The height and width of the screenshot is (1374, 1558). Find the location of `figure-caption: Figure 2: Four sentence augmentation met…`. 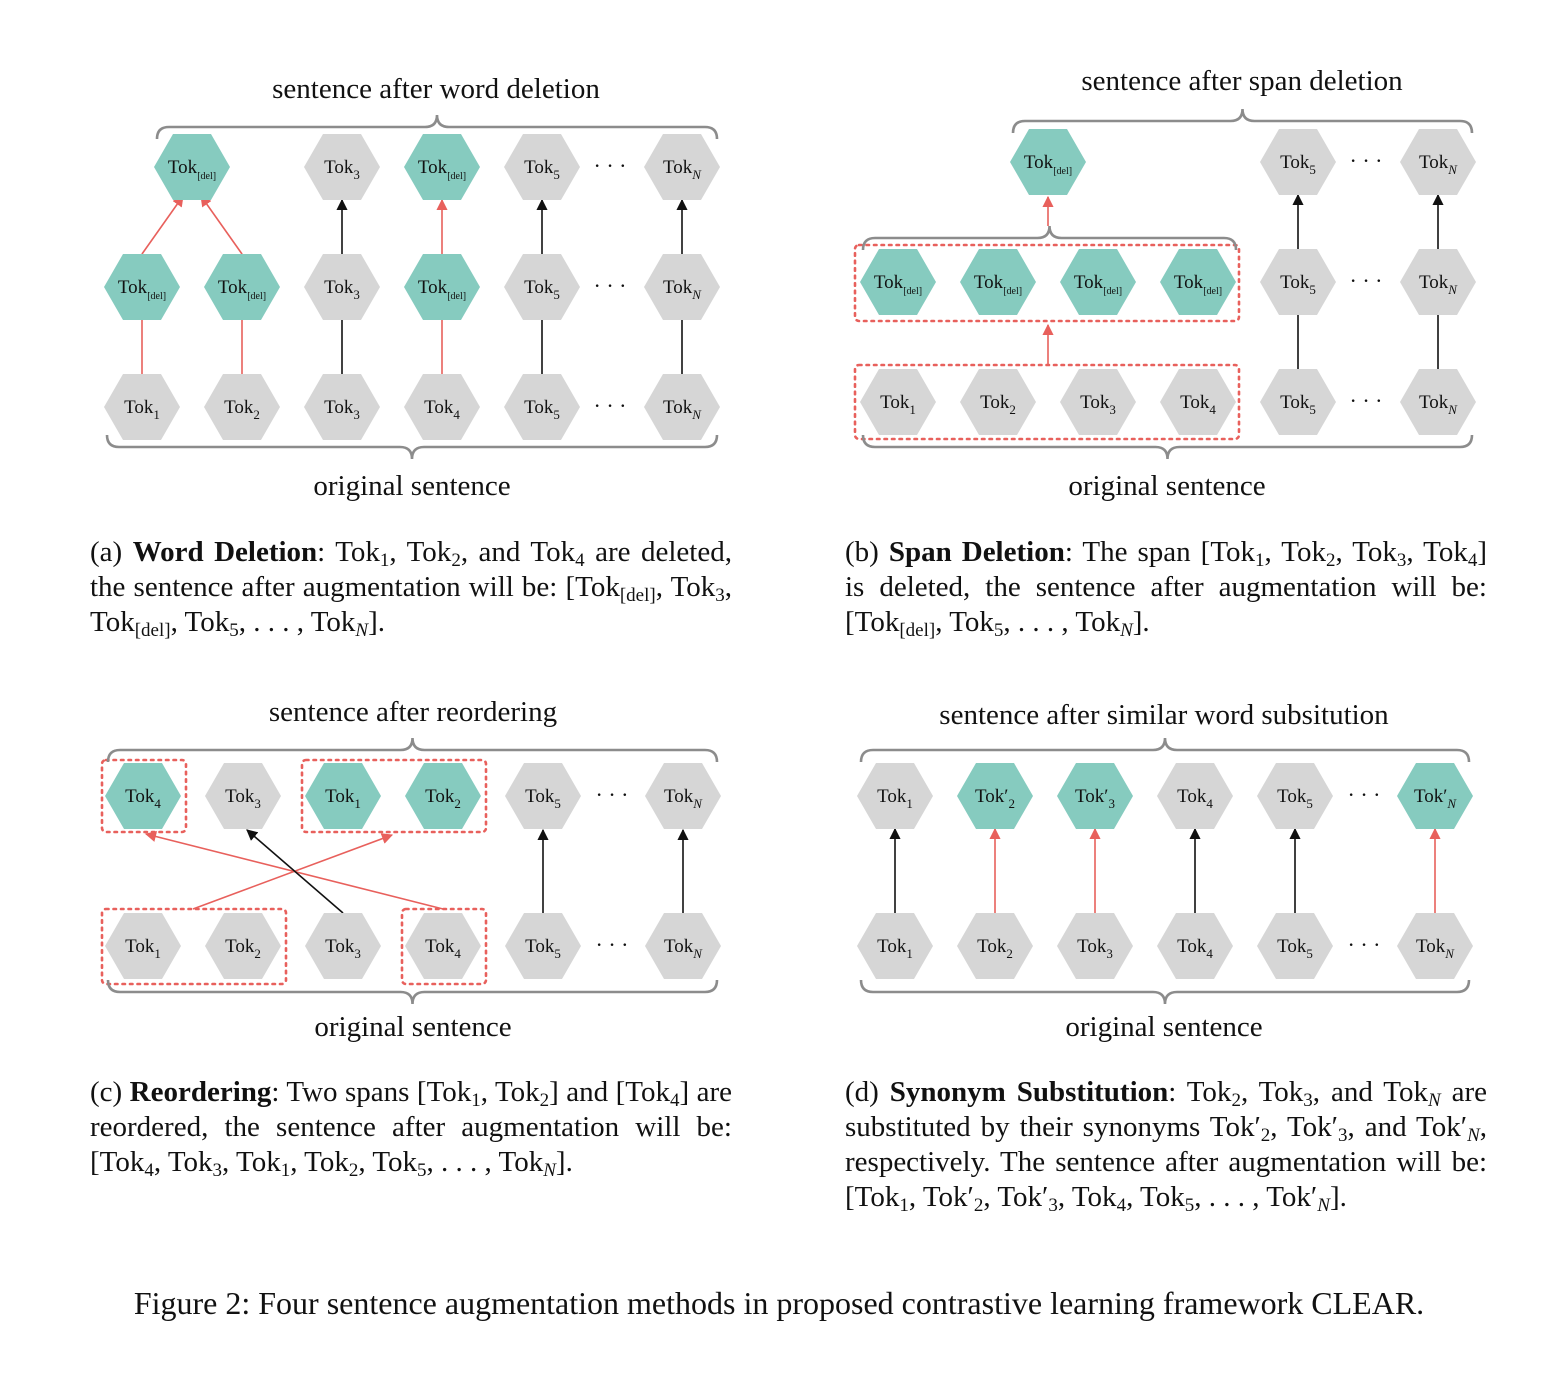

figure-caption: Figure 2: Four sentence augmentation met… is located at coordinates (779, 1303).